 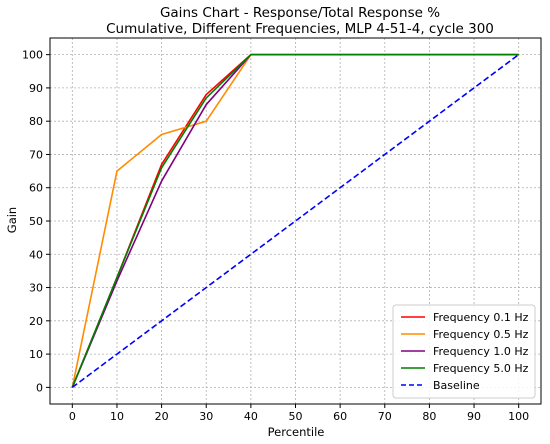 I want to click on y-tick-label: 20, so click(x=36, y=321).